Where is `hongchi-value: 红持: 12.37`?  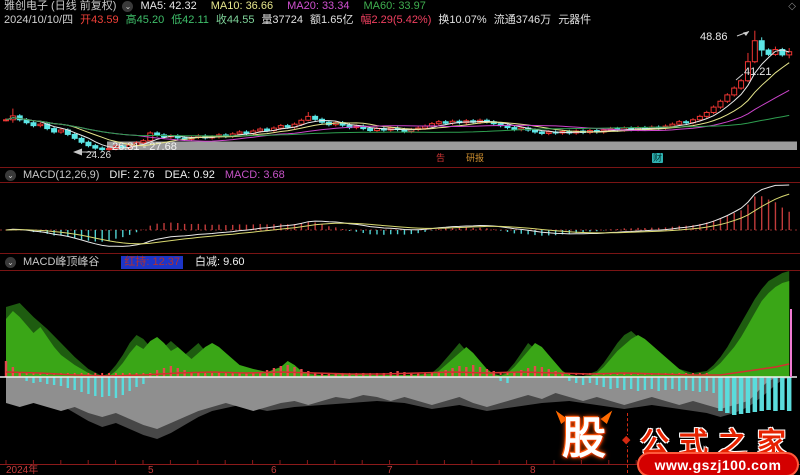
hongchi-value: 红持: 12.37 is located at coordinates (152, 262).